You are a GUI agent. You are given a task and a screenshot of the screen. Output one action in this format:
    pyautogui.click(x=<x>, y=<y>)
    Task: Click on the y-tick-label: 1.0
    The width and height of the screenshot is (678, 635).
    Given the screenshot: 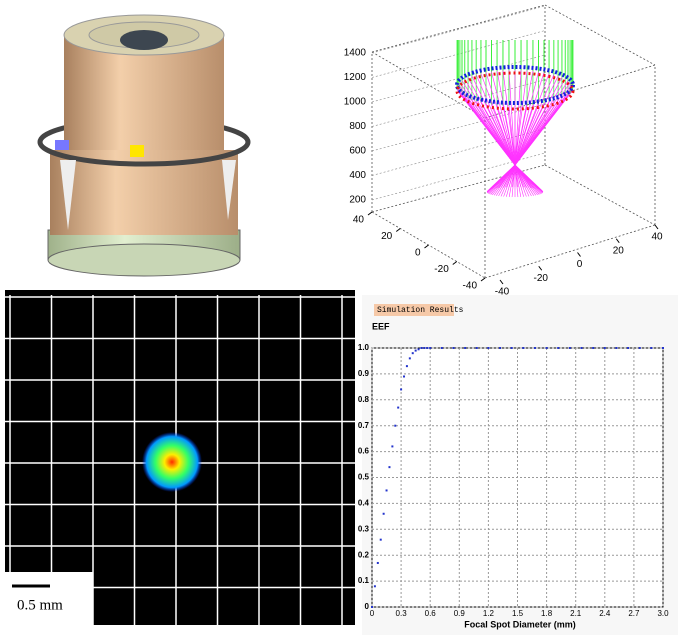 What is the action you would take?
    pyautogui.click(x=364, y=347)
    